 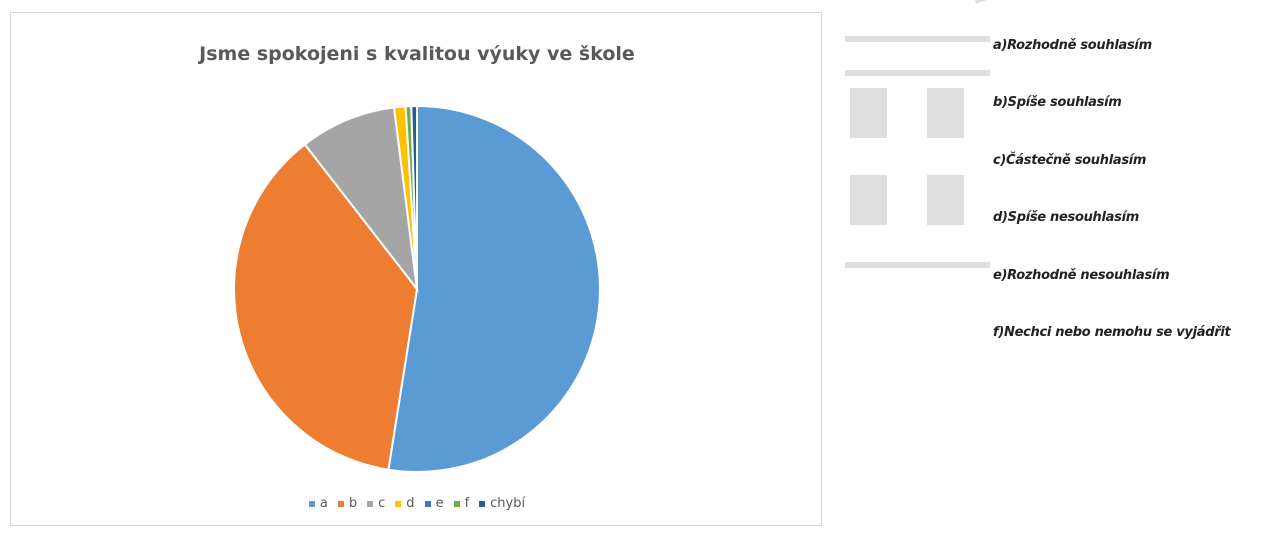 I want to click on legend-label-a: a, so click(x=323, y=503).